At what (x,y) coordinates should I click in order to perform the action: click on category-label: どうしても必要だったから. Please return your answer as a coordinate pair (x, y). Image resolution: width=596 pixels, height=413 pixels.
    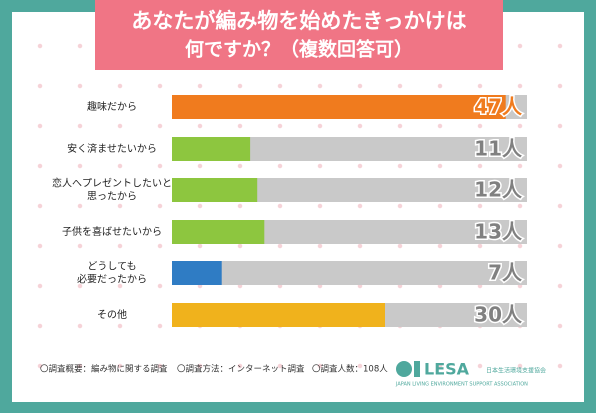
    Looking at the image, I should click on (112, 273).